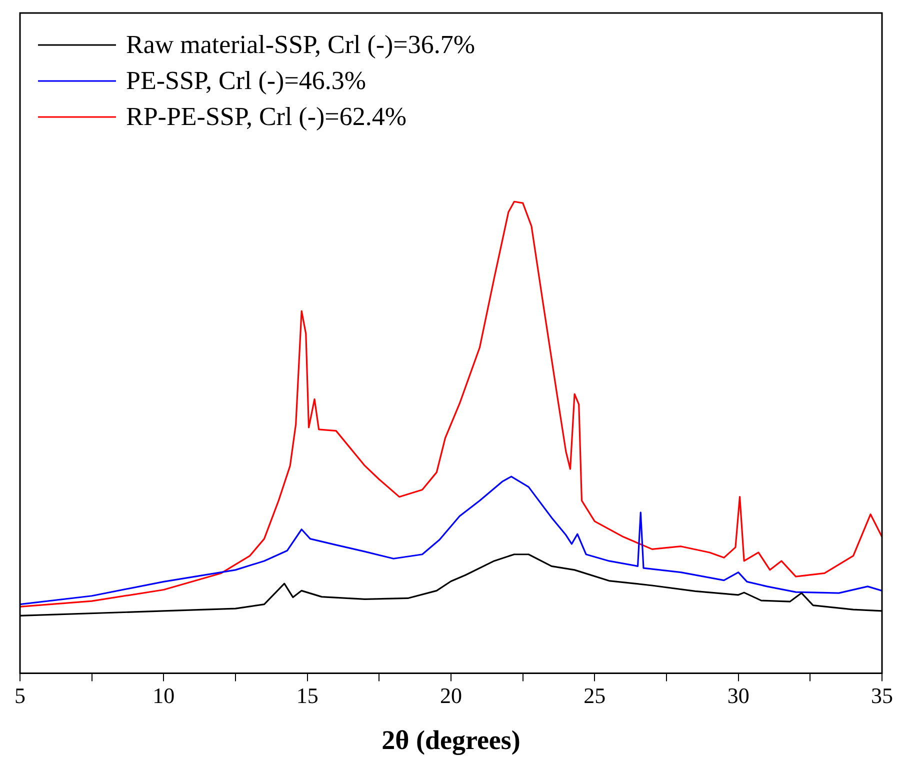 Image resolution: width=904 pixels, height=770 pixels. I want to click on x-tick-label: 20, so click(451, 695).